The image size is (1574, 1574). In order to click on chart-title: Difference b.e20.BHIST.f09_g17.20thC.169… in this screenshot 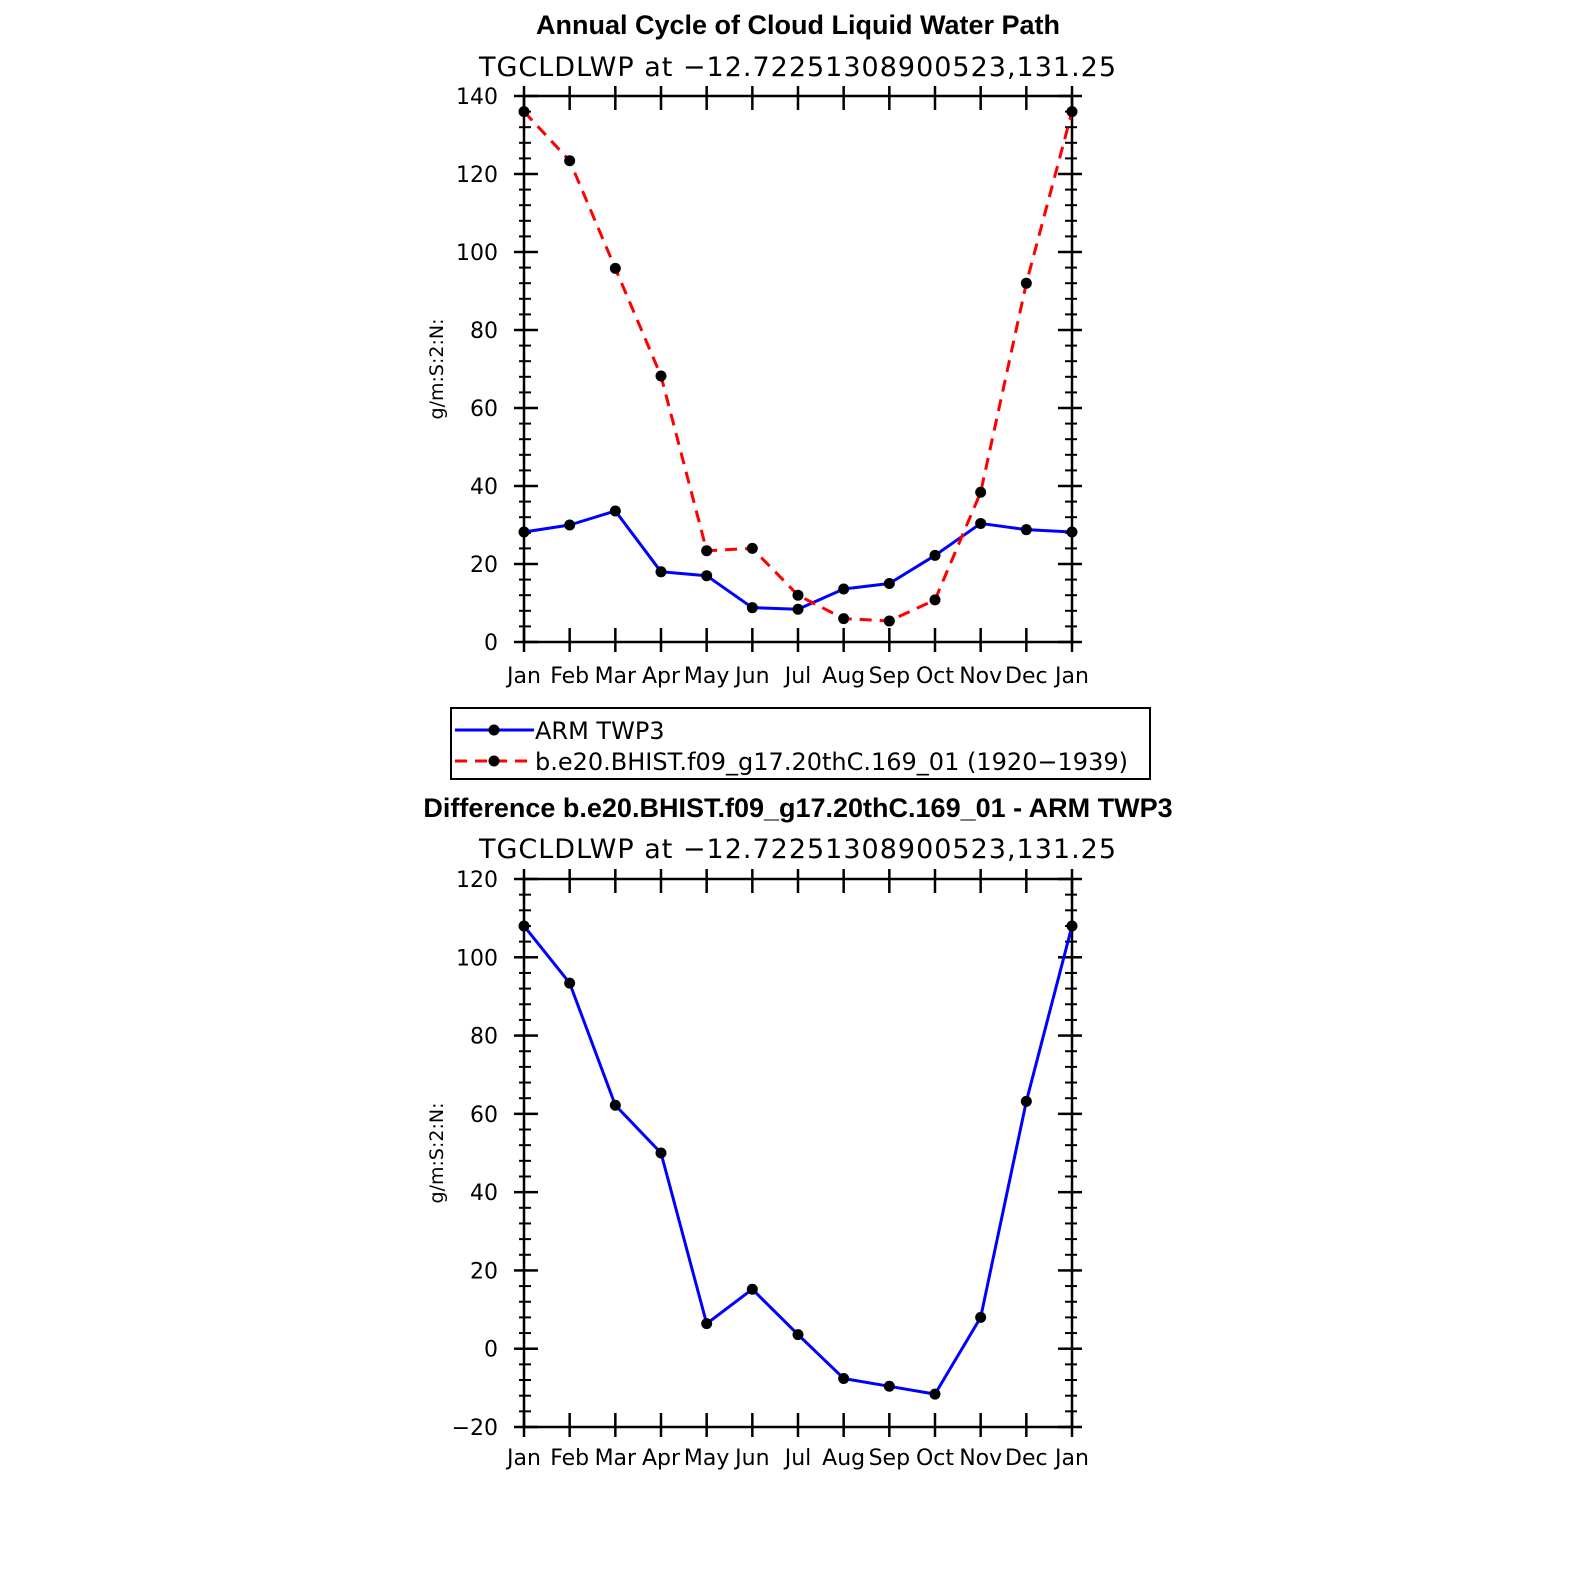, I will do `click(797, 808)`.